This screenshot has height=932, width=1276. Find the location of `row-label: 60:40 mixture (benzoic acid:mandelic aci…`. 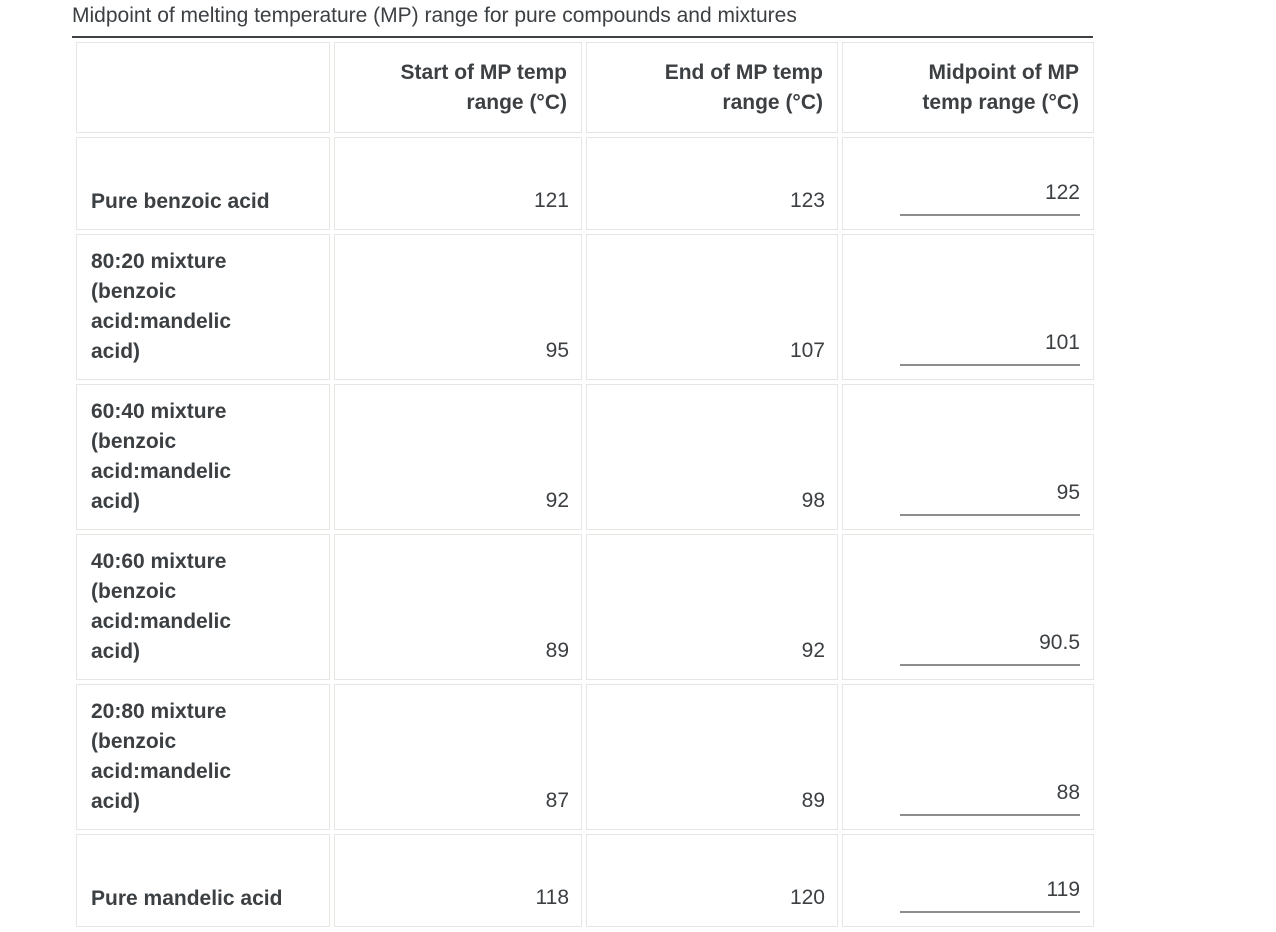

row-label: 60:40 mixture (benzoic acid:mandelic aci… is located at coordinates (203, 457).